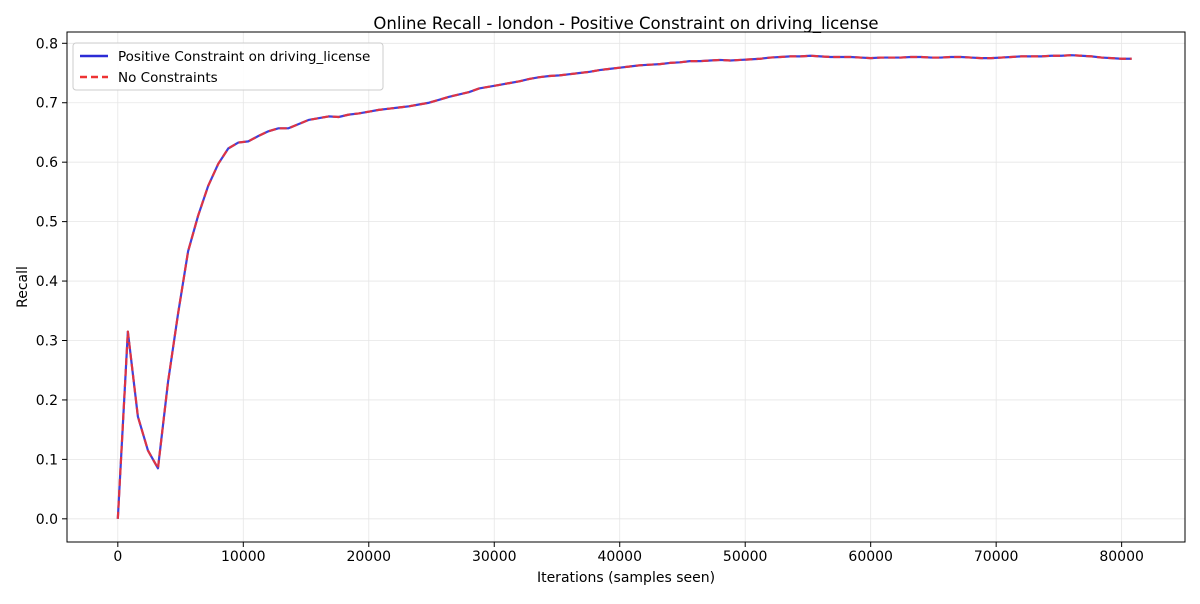  What do you see at coordinates (47, 460) in the screenshot?
I see `y-tick-label: 0.1` at bounding box center [47, 460].